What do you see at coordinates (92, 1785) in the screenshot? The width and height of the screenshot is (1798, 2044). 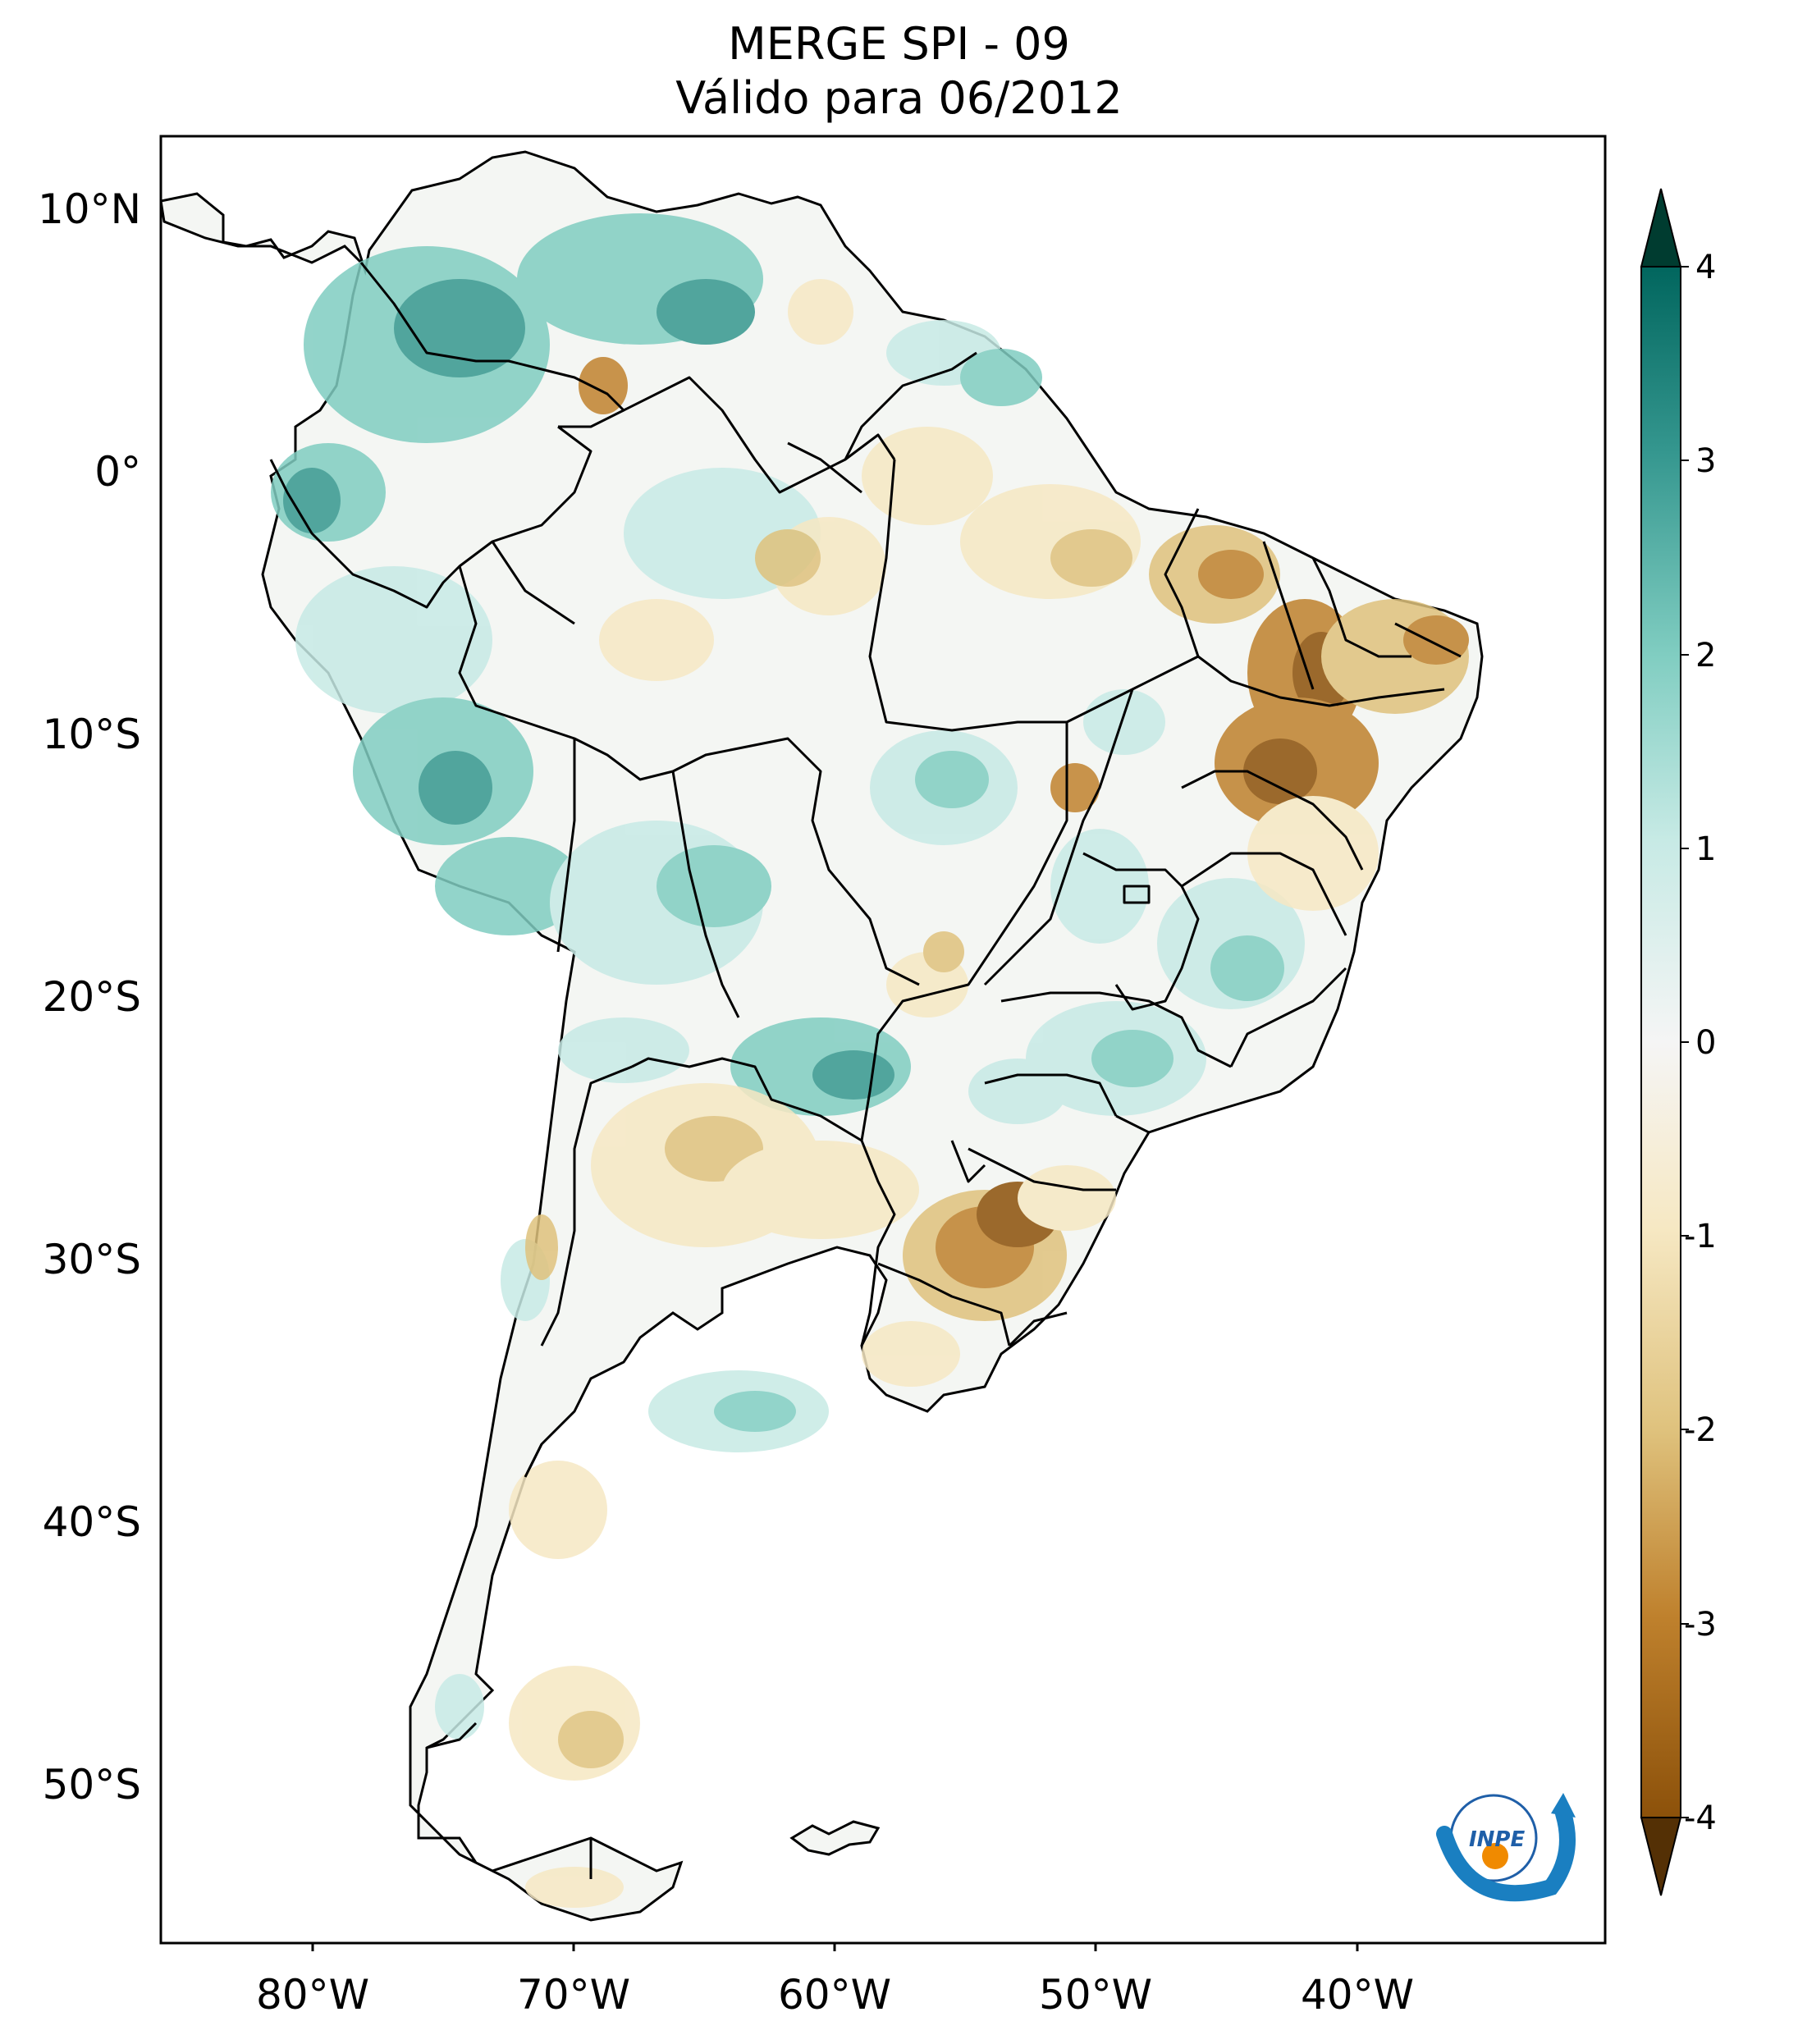 I see `y-tick-label: 50°S` at bounding box center [92, 1785].